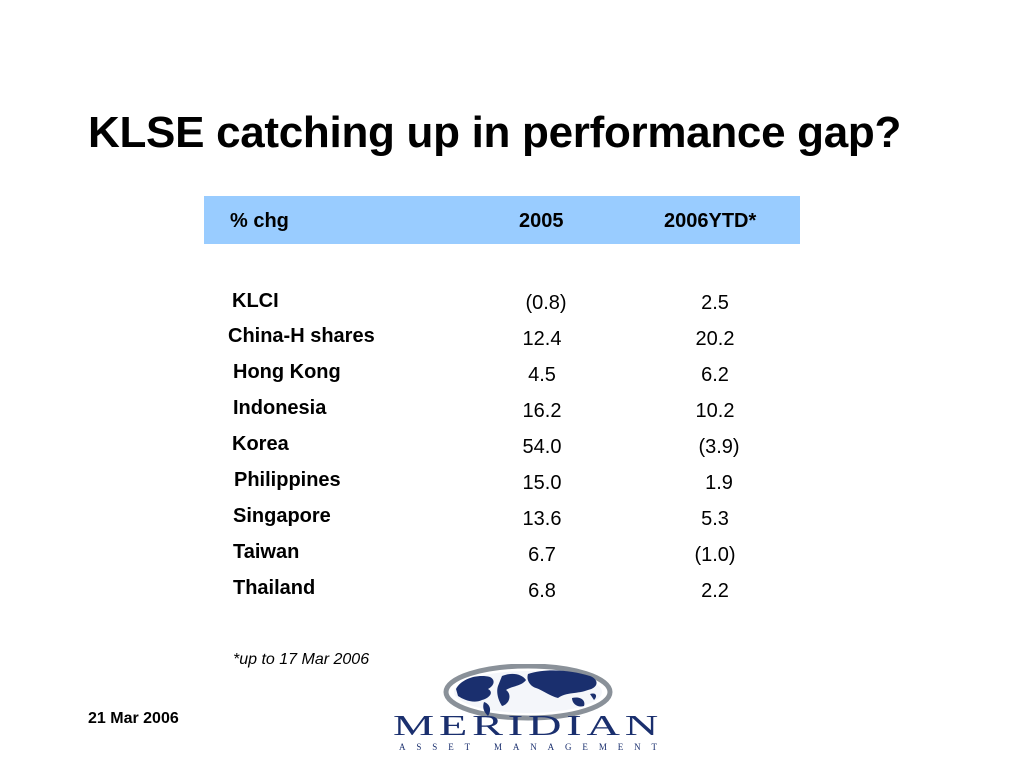 Image resolution: width=1024 pixels, height=768 pixels. Describe the element at coordinates (512, 522) in the screenshot. I see `table-row: Singapore 13.6 5.3` at that location.